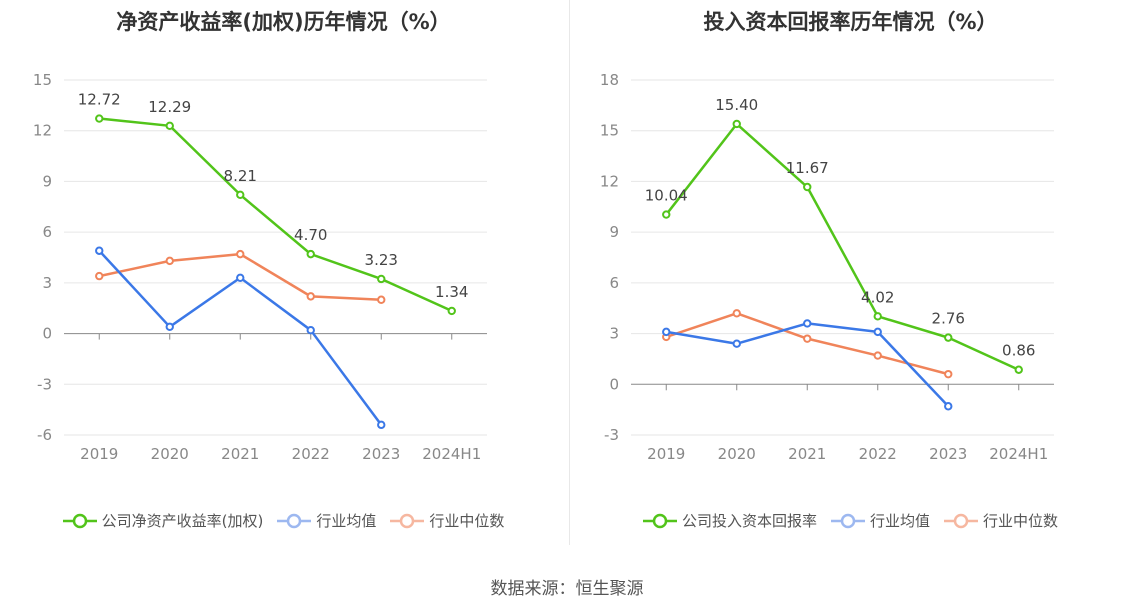  I want to click on legend-item-company: 公司投入资本回报率, so click(729, 520).